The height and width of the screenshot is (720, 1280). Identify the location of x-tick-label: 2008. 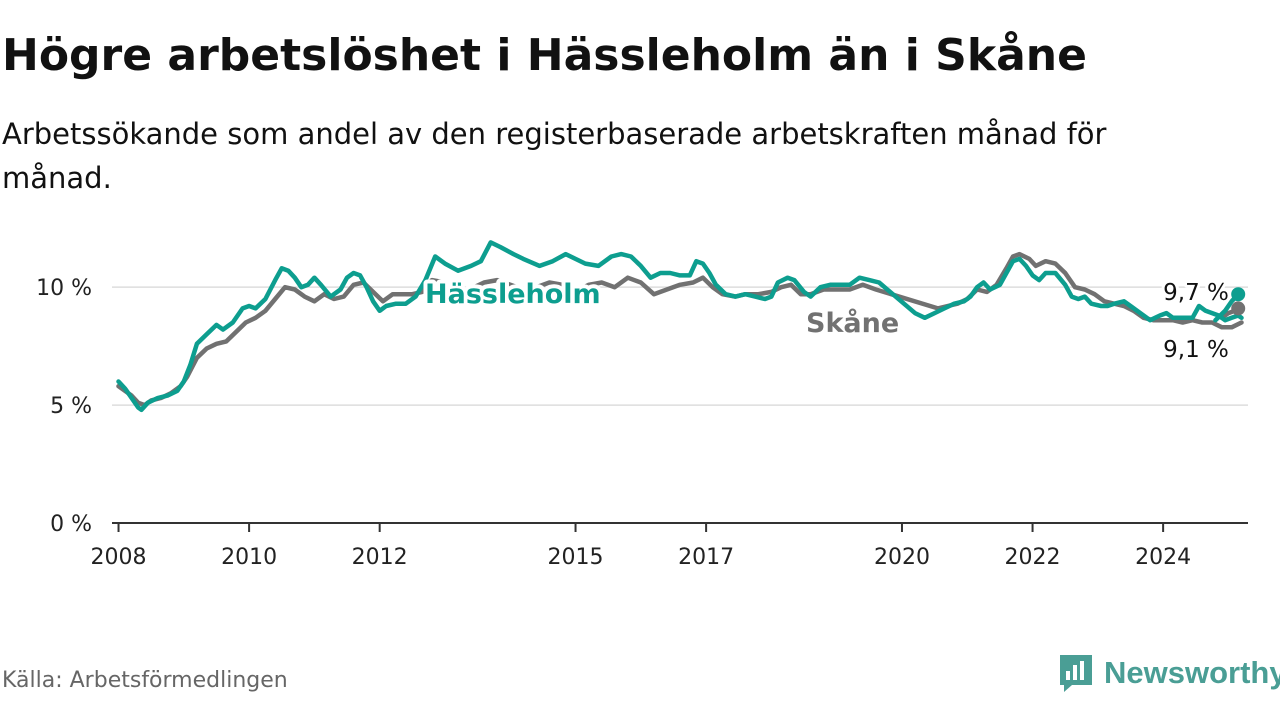
(119, 557).